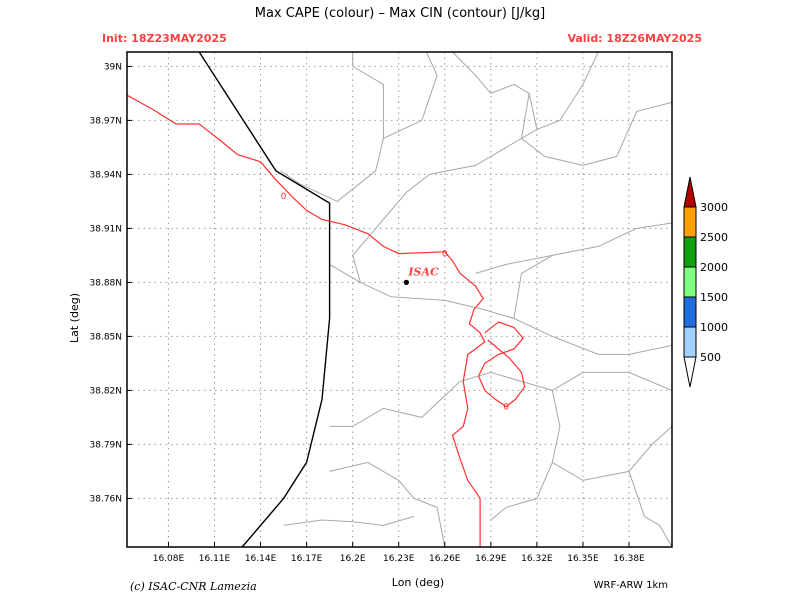 This screenshot has height=600, width=800. I want to click on x-tick-label: 16.35E, so click(583, 559).